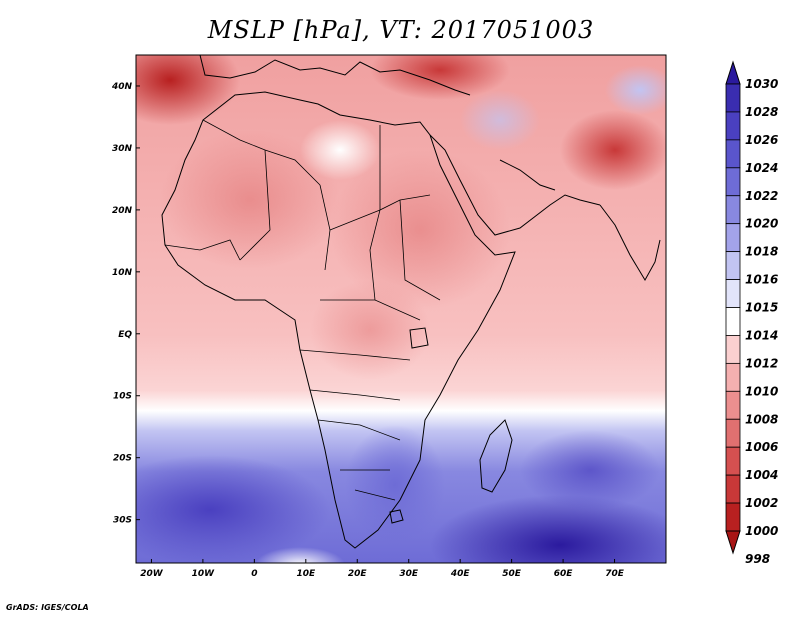 This screenshot has height=618, width=800. Describe the element at coordinates (47, 607) in the screenshot. I see `grads-credit: GrADS: IGES/COLA` at that location.